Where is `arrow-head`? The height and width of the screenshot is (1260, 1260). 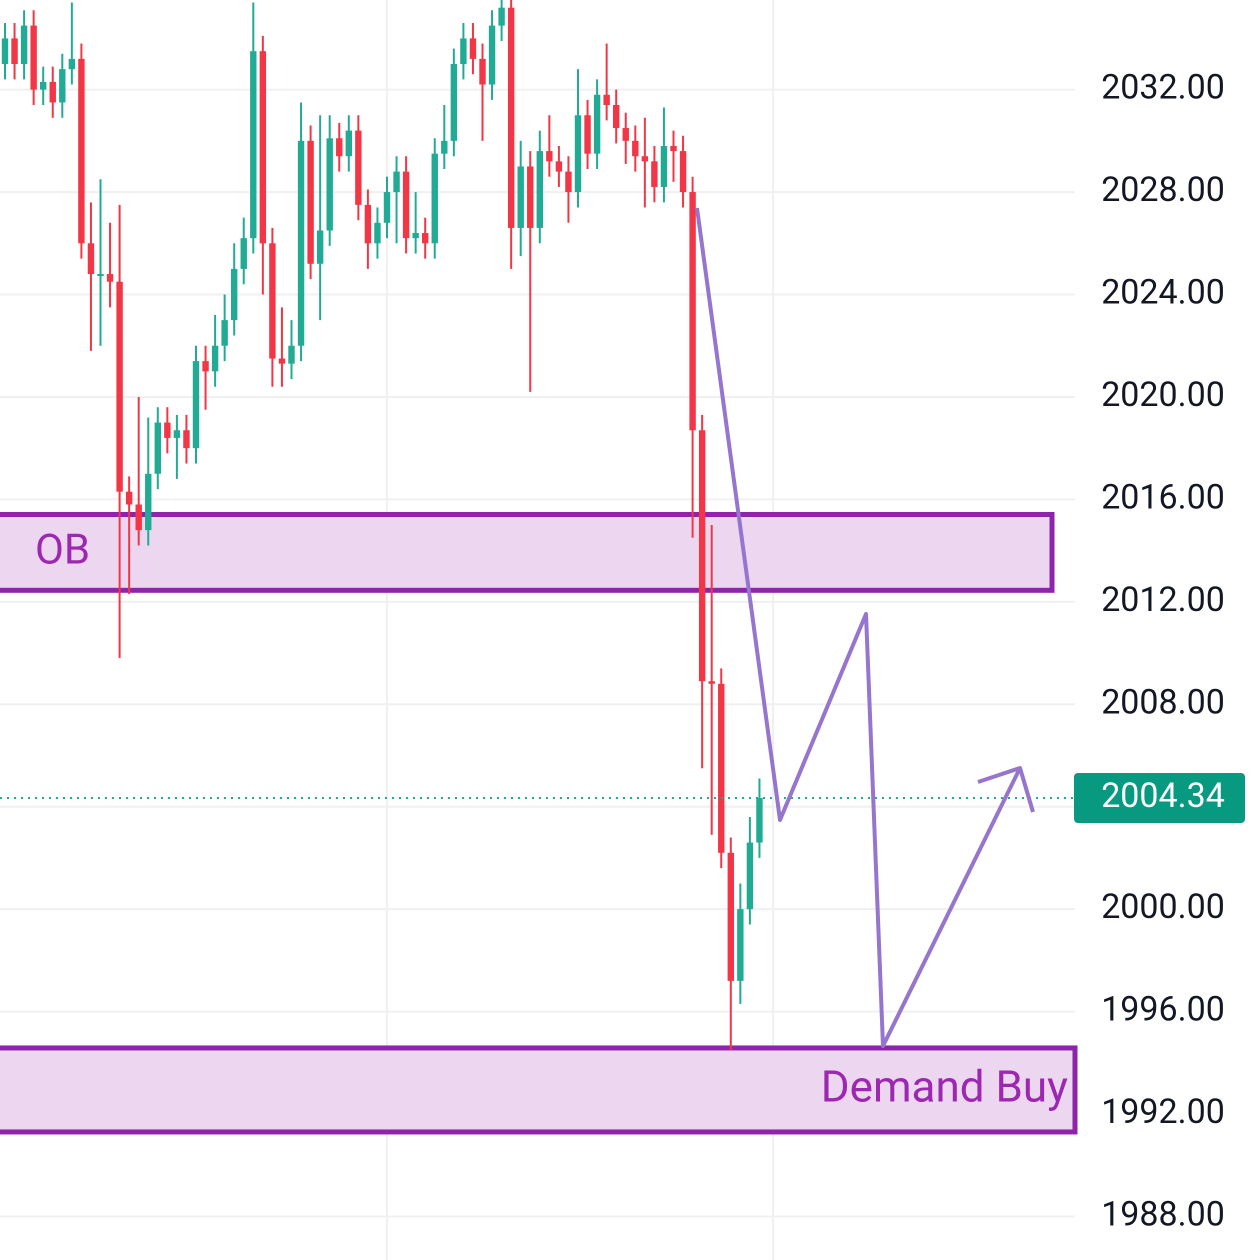 arrow-head is located at coordinates (1006, 789).